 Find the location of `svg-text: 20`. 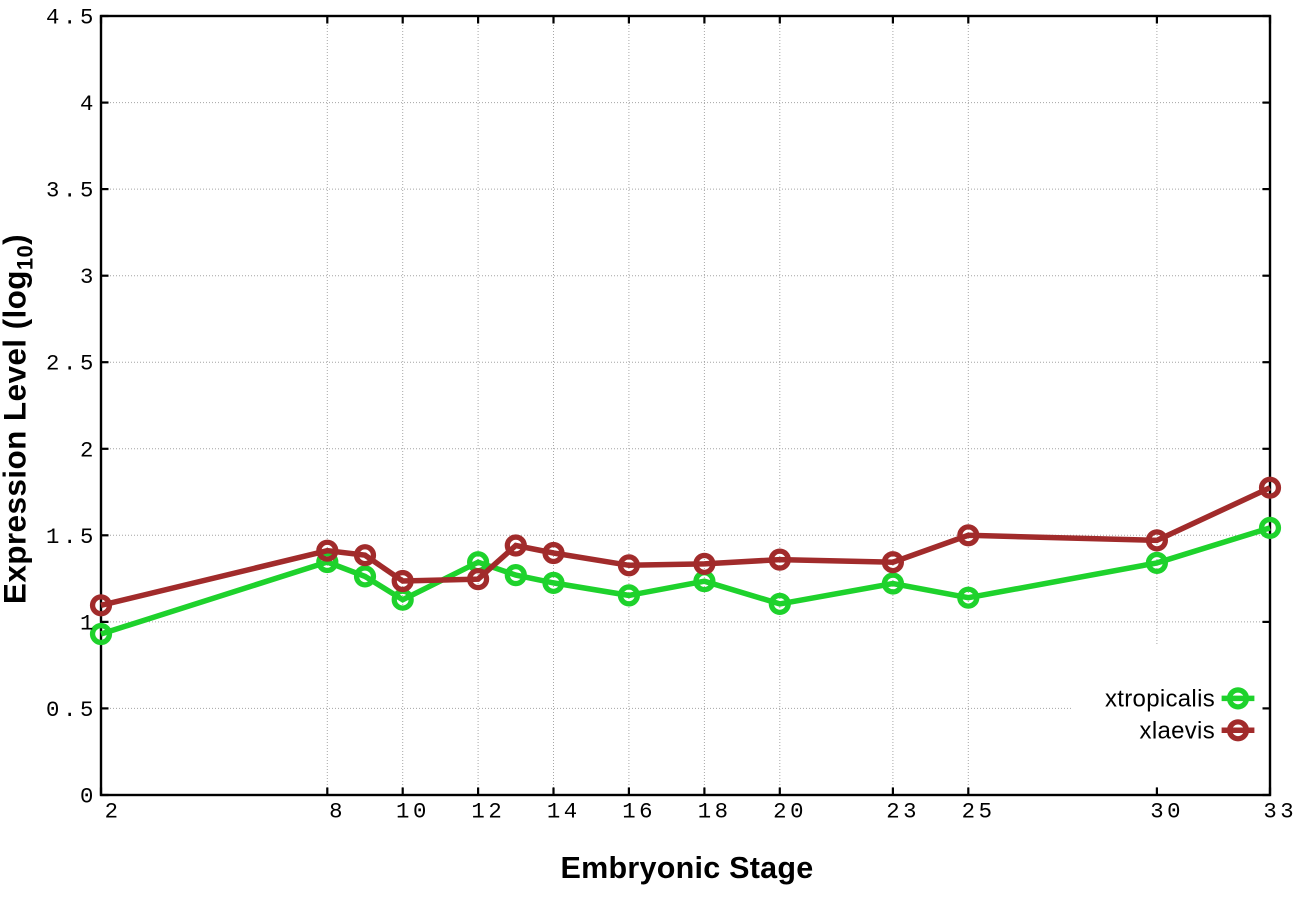

svg-text: 20 is located at coordinates (790, 811).